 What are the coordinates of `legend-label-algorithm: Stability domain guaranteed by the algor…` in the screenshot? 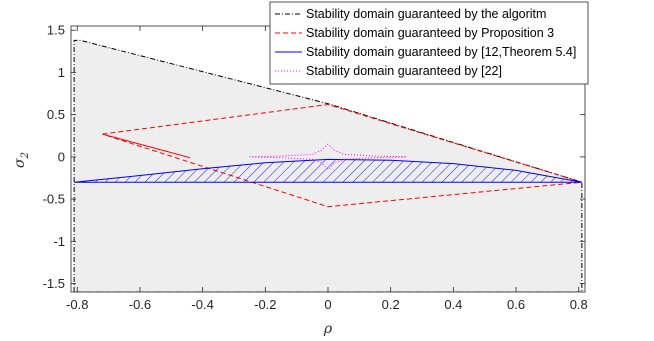 It's located at (426, 14).